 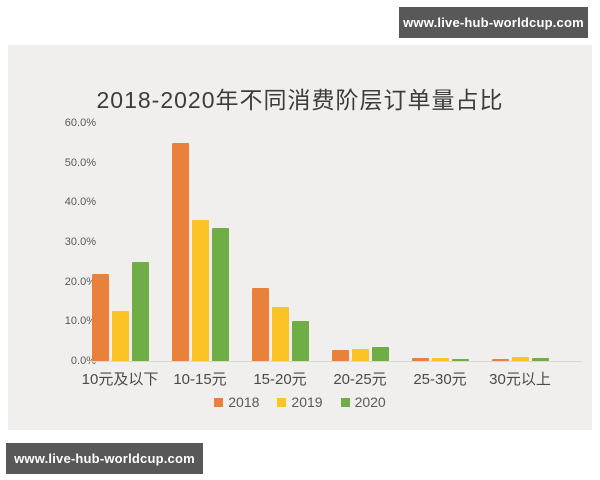 I want to click on watermark-bottom: www.live-hub-worldcup.com, so click(x=104, y=458).